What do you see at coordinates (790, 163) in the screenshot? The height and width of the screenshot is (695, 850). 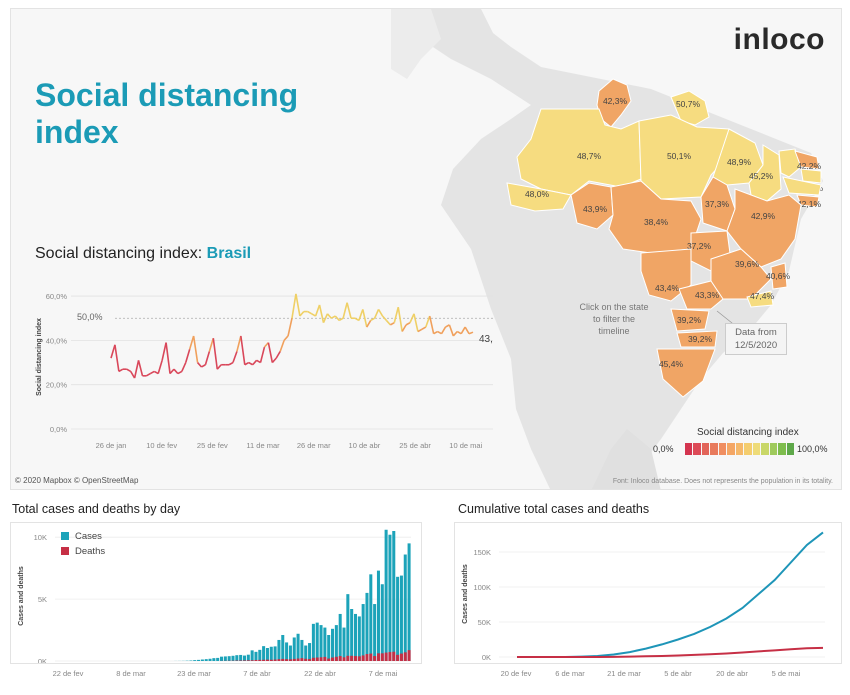 I see `state-ce` at bounding box center [790, 163].